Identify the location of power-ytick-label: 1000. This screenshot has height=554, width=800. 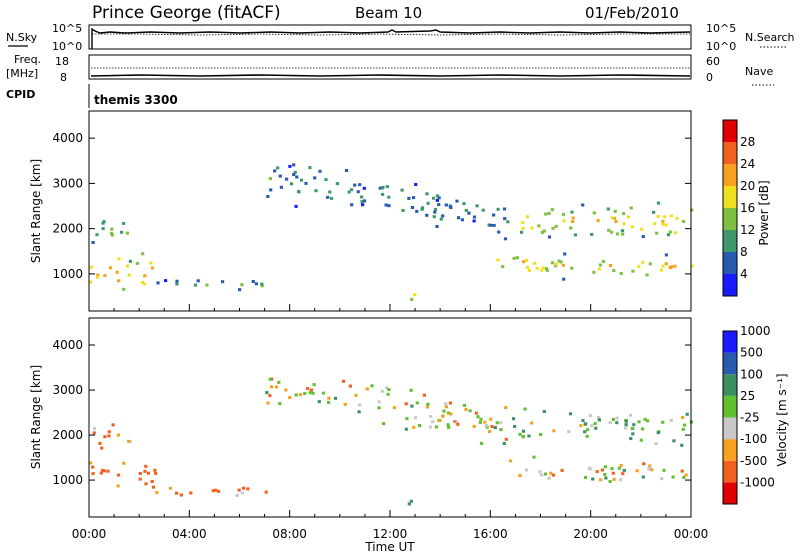
(67, 274).